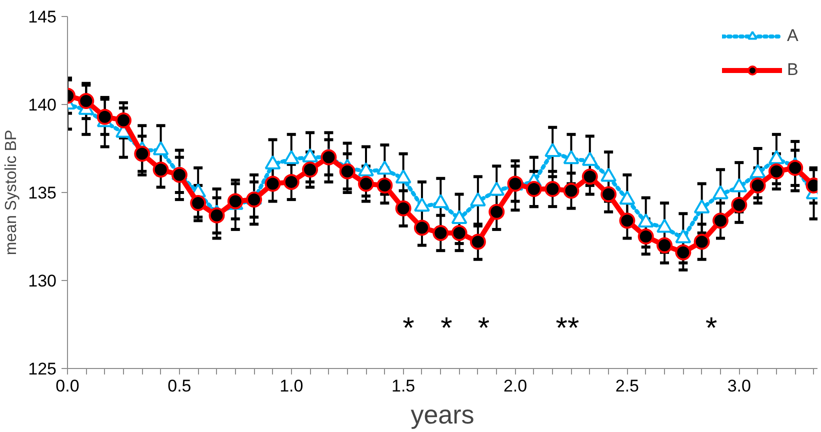 The height and width of the screenshot is (432, 821). What do you see at coordinates (42, 193) in the screenshot?
I see `y-tick-label: 135` at bounding box center [42, 193].